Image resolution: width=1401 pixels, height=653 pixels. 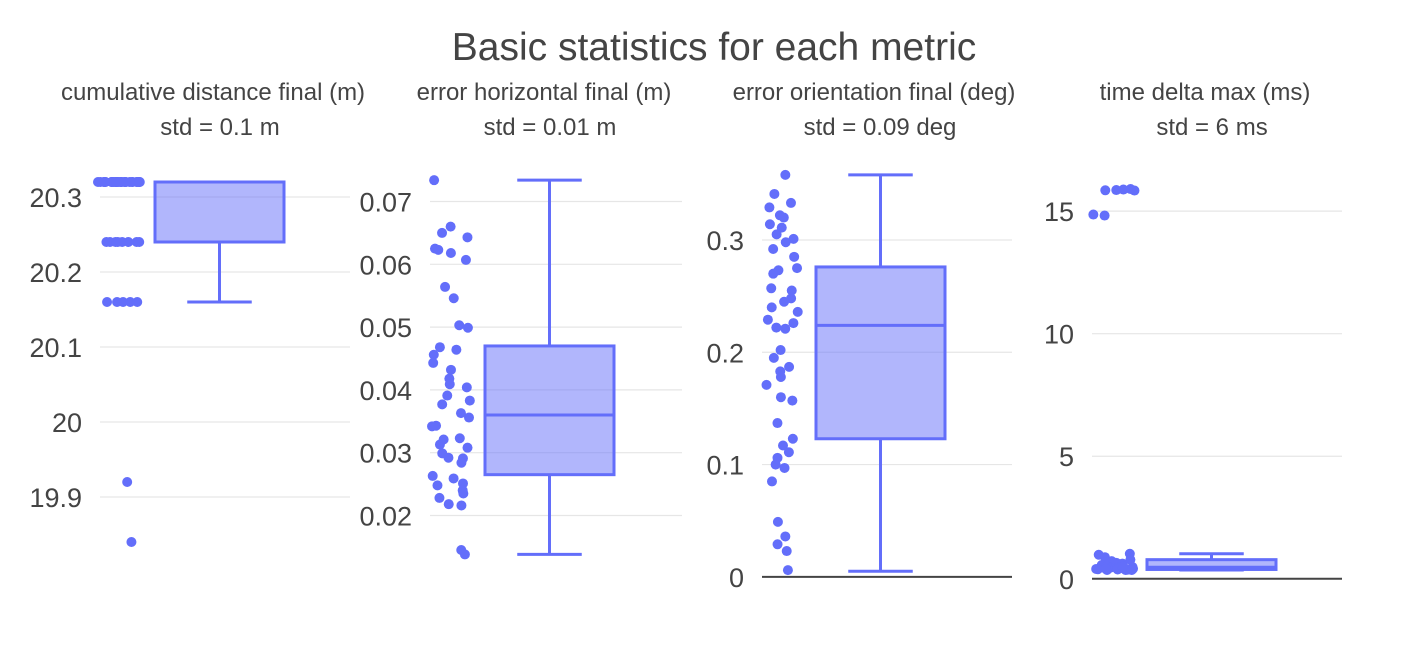 What do you see at coordinates (1066, 457) in the screenshot?
I see `y-tick-label: 5` at bounding box center [1066, 457].